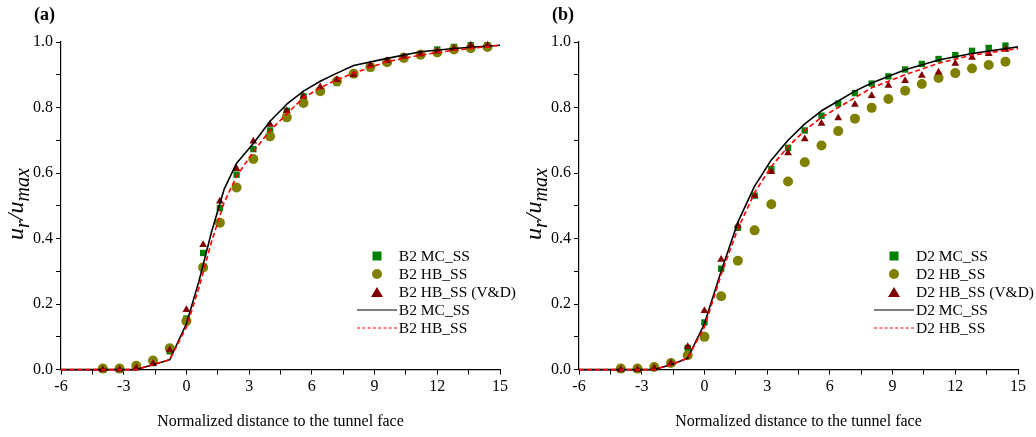 The width and height of the screenshot is (1036, 437). I want to click on chart-title: (a), so click(44, 14).